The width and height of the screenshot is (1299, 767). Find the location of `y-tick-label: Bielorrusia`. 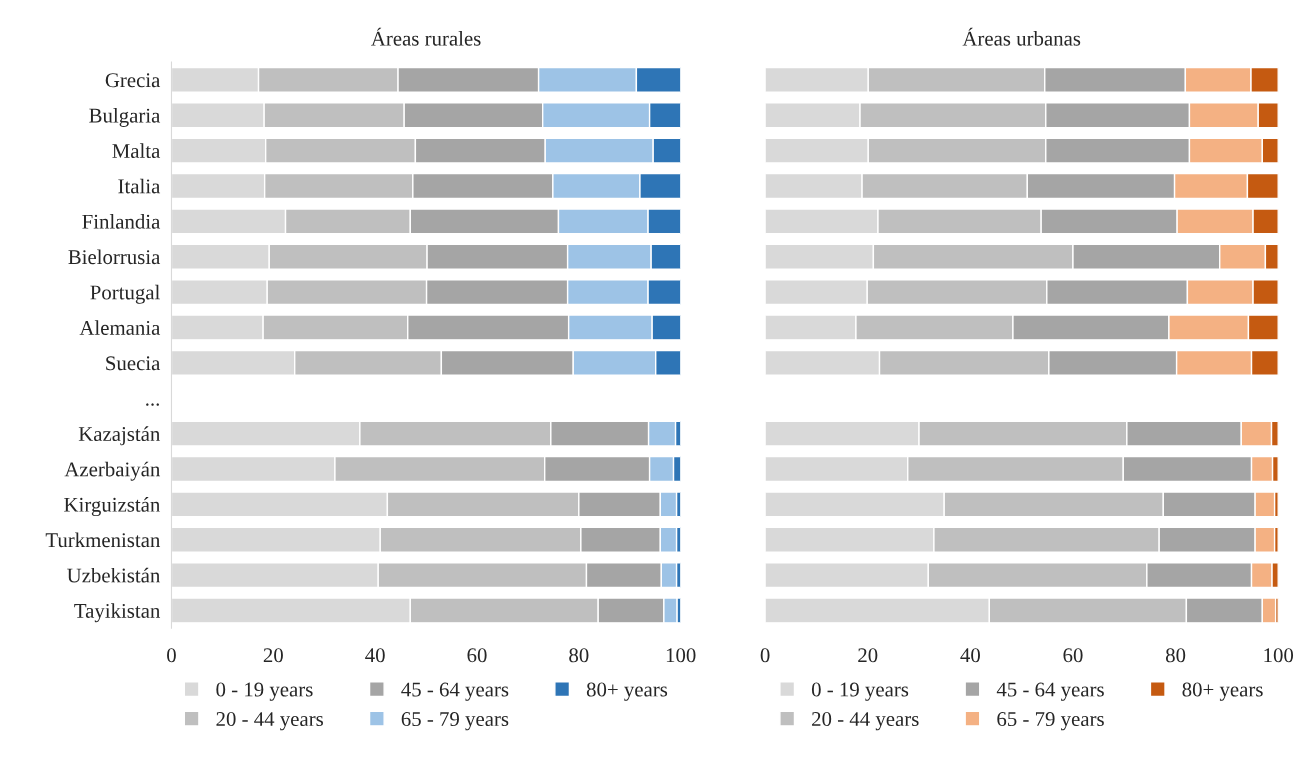

y-tick-label: Bielorrusia is located at coordinates (114, 257).